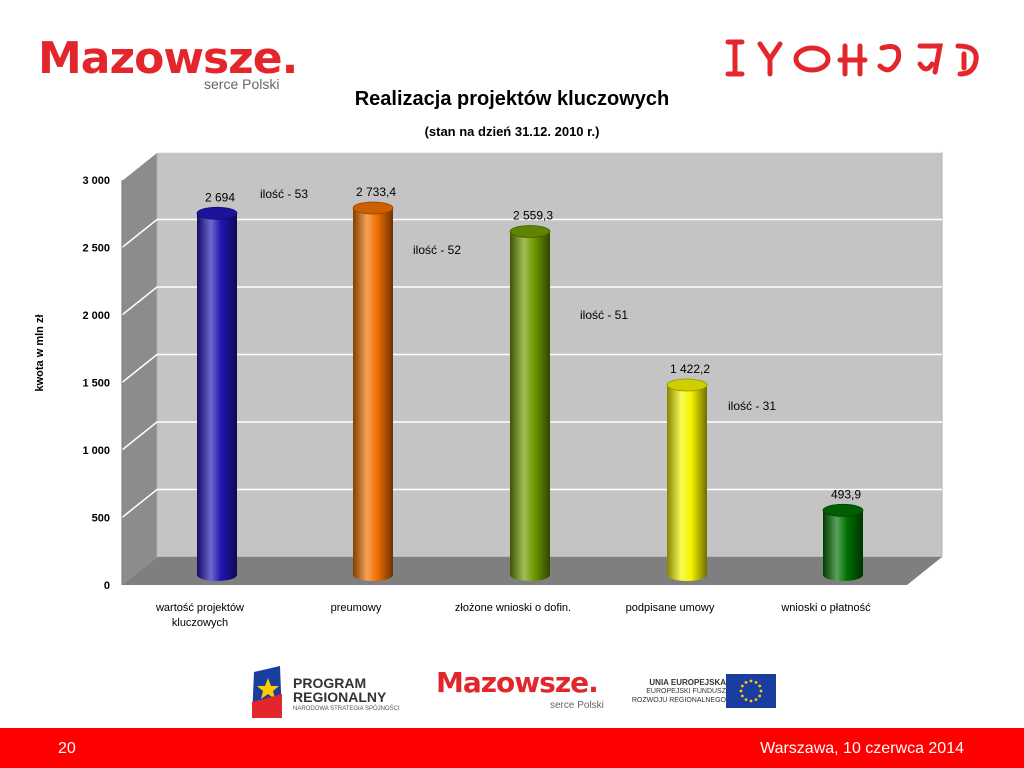 The width and height of the screenshot is (1024, 768). What do you see at coordinates (376, 192) in the screenshot?
I see `value-label: 2 733,4` at bounding box center [376, 192].